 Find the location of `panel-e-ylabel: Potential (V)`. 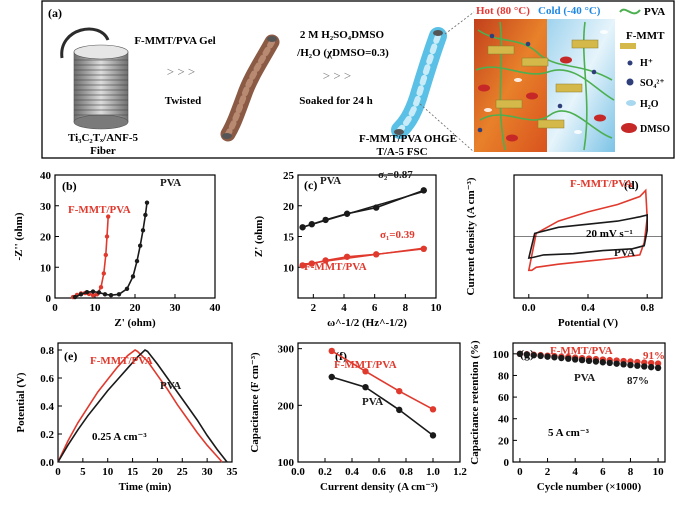

panel-e-ylabel: Potential (V) is located at coordinates (21, 402).